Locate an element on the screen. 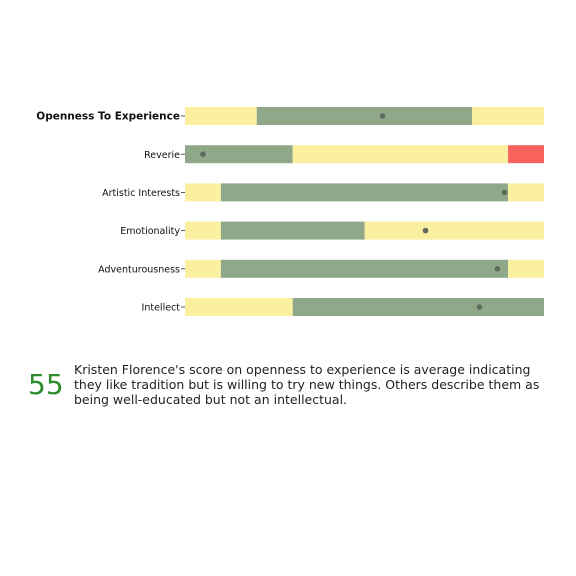 The width and height of the screenshot is (576, 576). trait-row: Intellect is located at coordinates (343, 307).